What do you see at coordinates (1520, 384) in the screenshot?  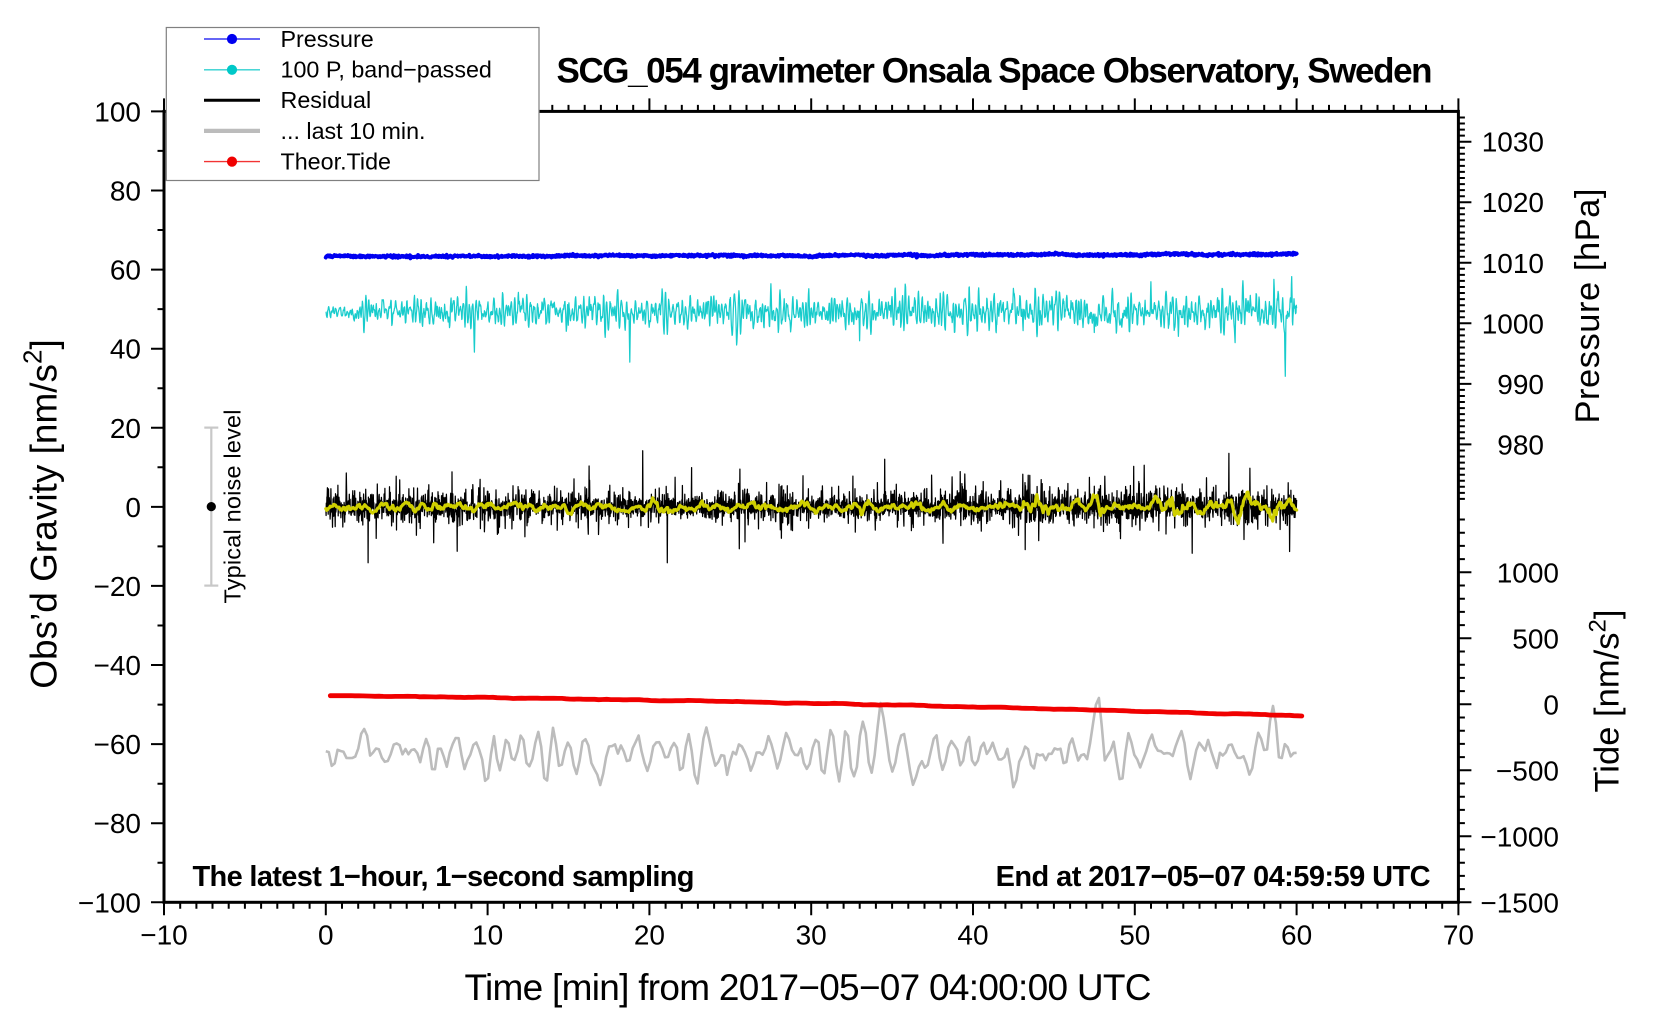 I see `svg-text: 990` at bounding box center [1520, 384].